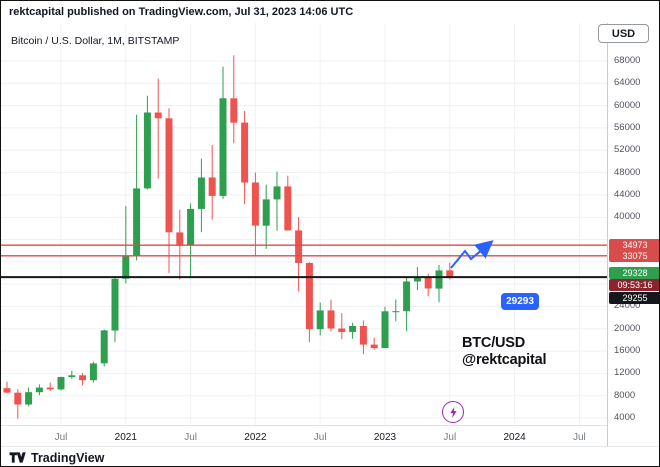 Image resolution: width=660 pixels, height=467 pixels. What do you see at coordinates (95, 41) in the screenshot?
I see `symbol-title: Bitcoin / U.S. Dollar, 1M, BITSTAMP` at bounding box center [95, 41].